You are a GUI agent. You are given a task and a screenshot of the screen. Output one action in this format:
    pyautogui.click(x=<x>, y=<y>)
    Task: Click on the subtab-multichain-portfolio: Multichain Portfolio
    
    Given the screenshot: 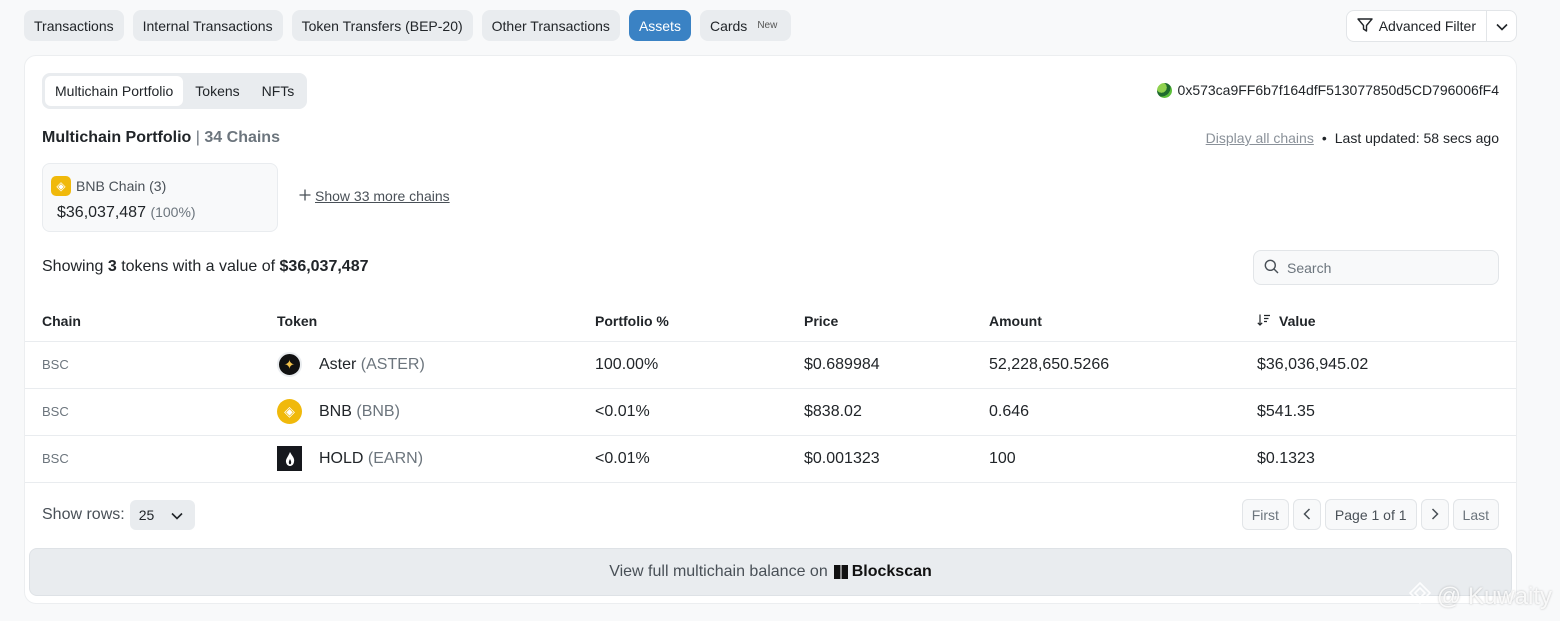 What is the action you would take?
    pyautogui.click(x=114, y=91)
    